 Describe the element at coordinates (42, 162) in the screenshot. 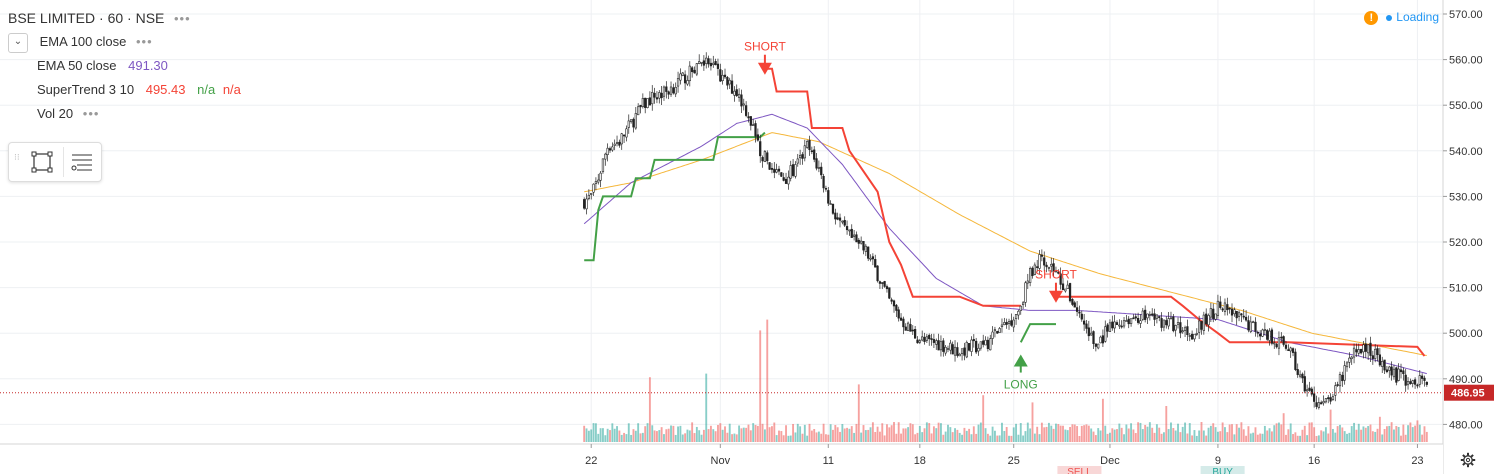

I see `rectangle-tool-icon` at that location.